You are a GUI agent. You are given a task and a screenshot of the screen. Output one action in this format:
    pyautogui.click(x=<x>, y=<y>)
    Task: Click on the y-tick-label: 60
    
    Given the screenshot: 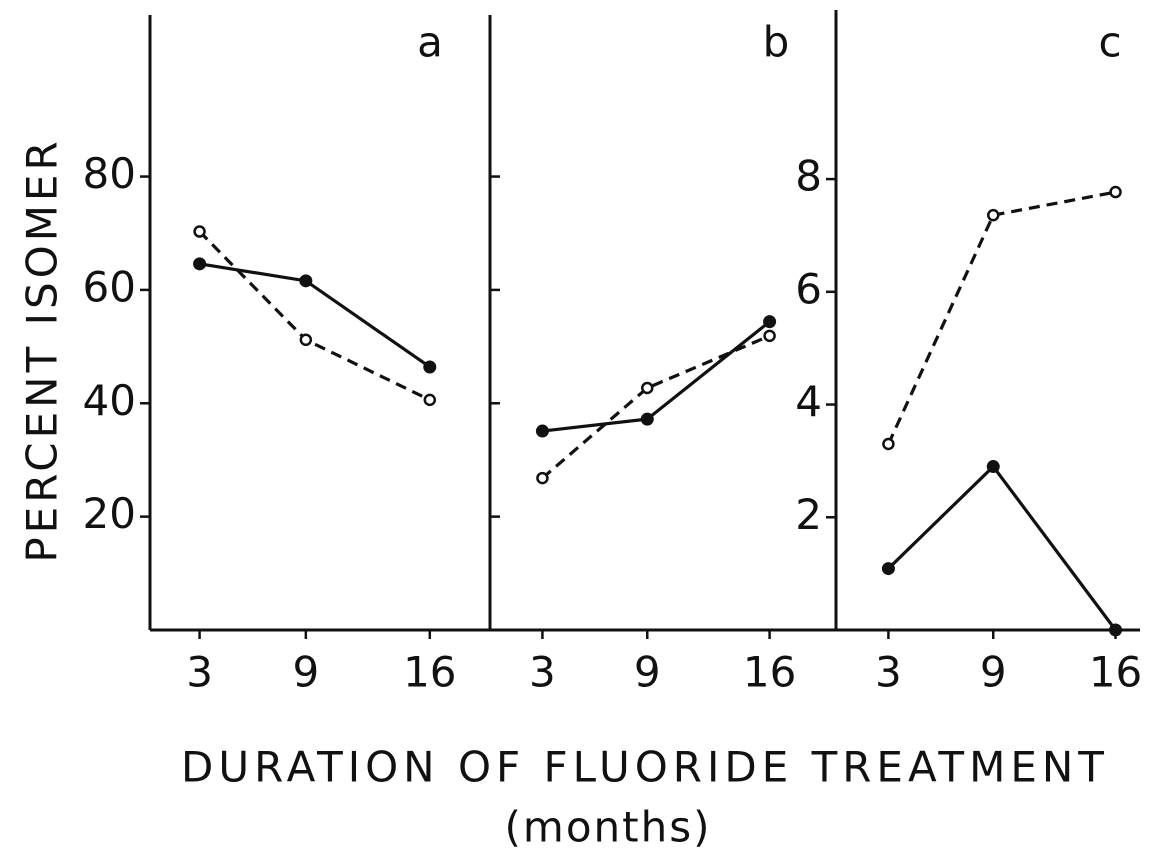 What is the action you would take?
    pyautogui.click(x=109, y=286)
    